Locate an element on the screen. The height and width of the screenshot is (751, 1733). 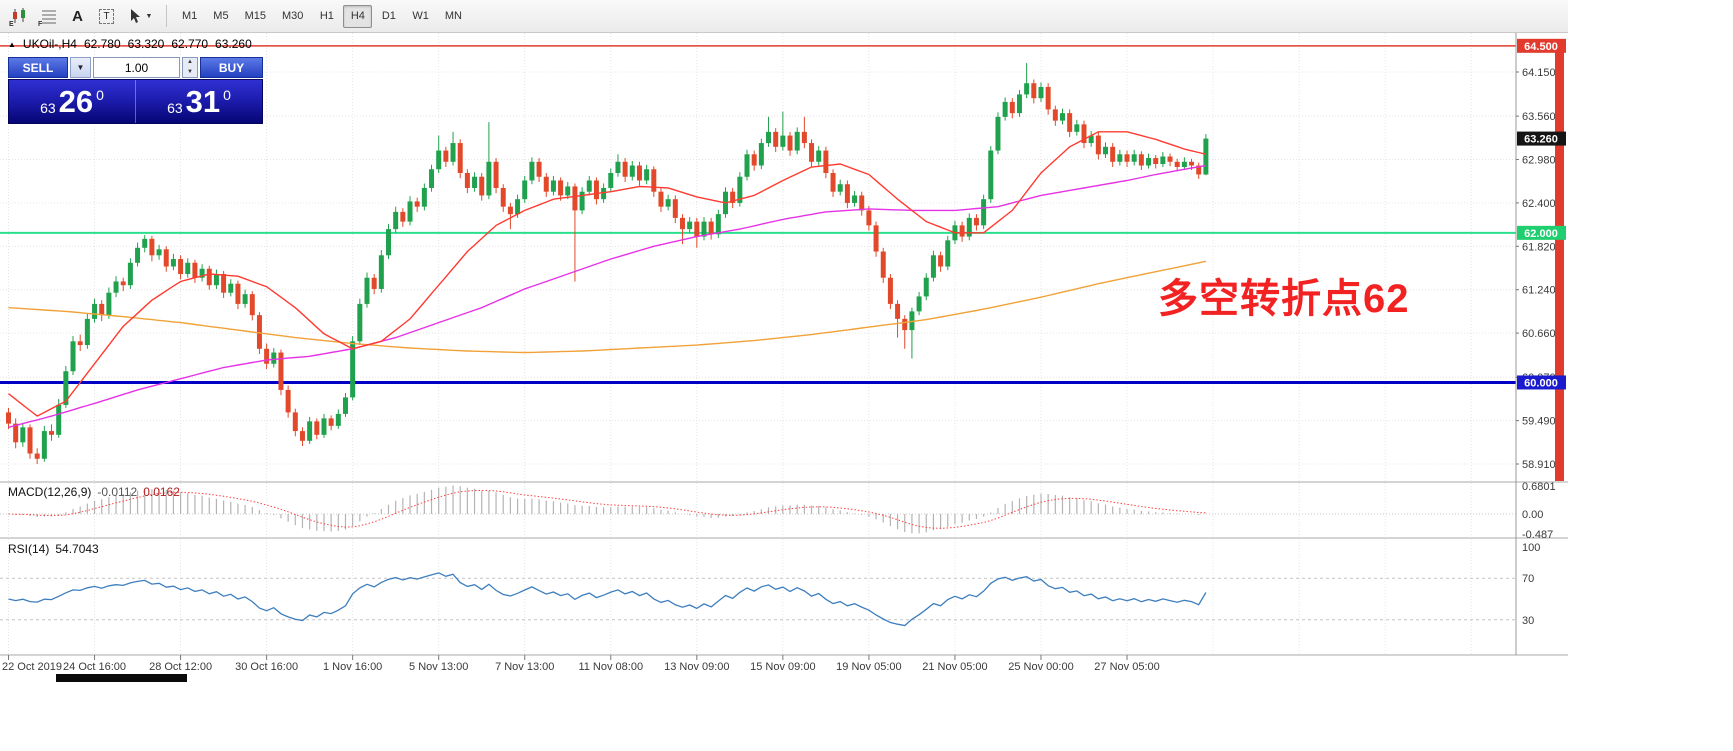
sell-price-display: 63 26 0 is located at coordinates (72, 101).